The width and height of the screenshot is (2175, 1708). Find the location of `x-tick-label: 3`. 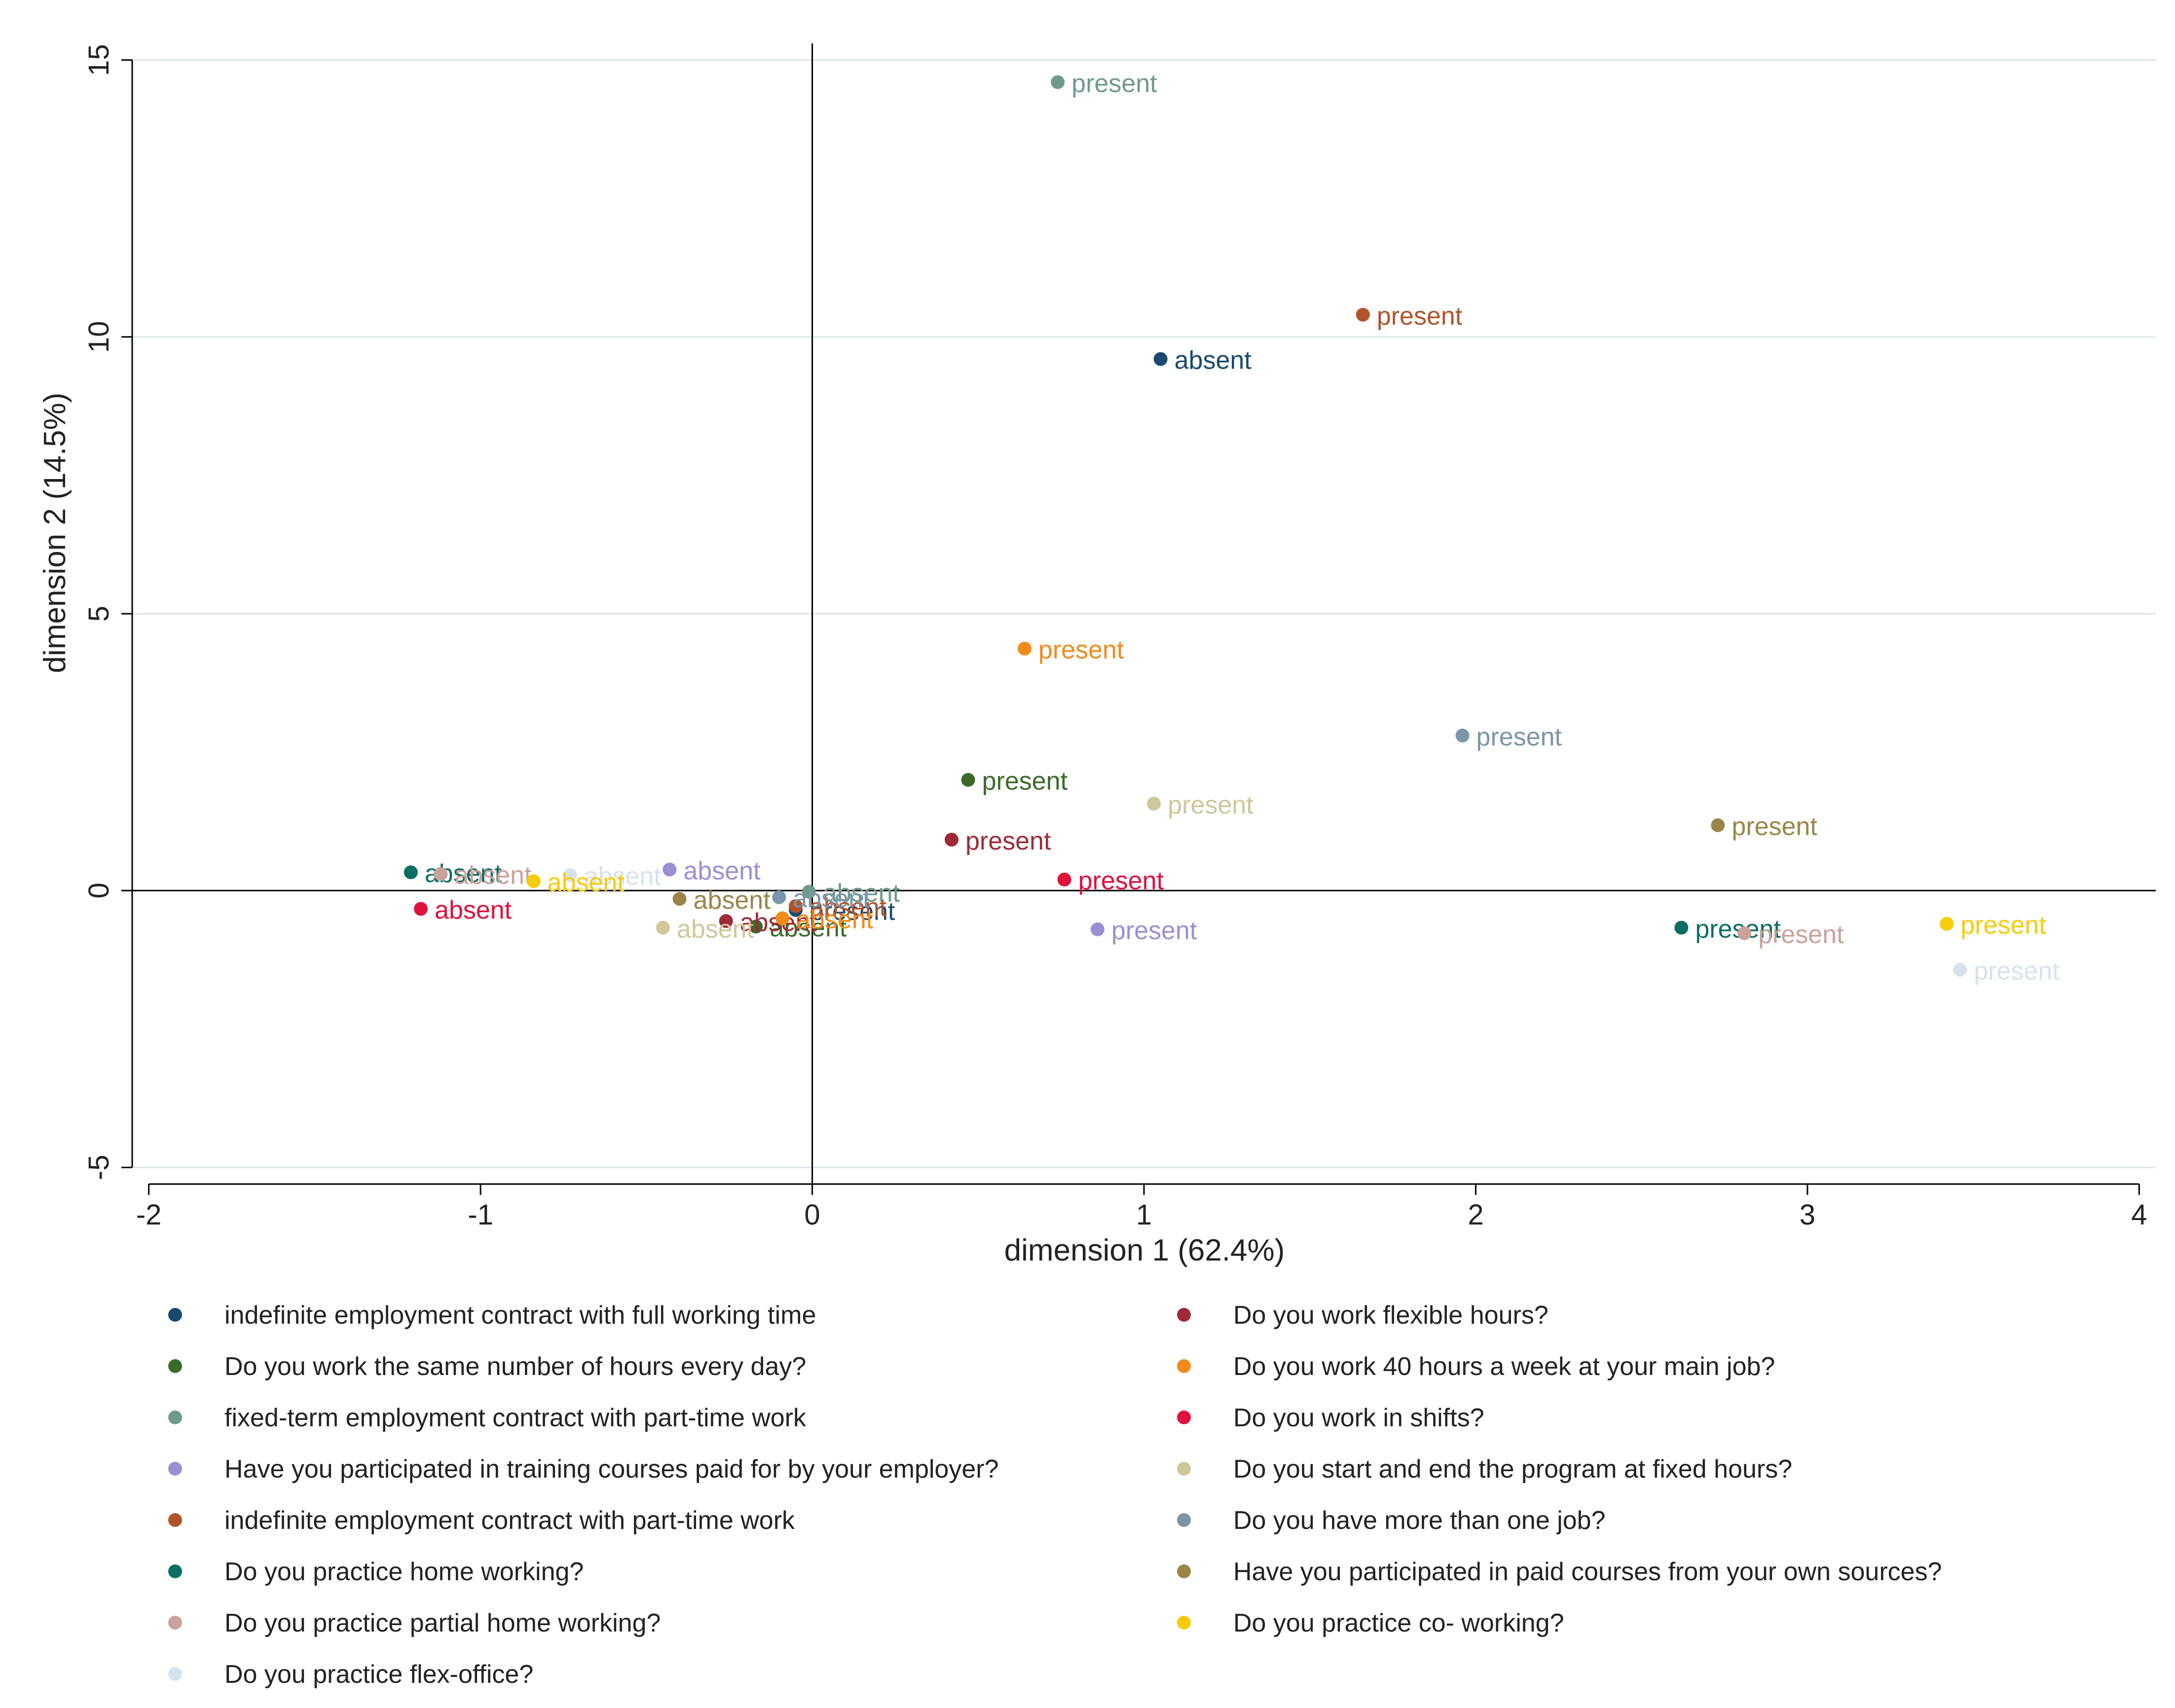

x-tick-label: 3 is located at coordinates (1807, 1215).